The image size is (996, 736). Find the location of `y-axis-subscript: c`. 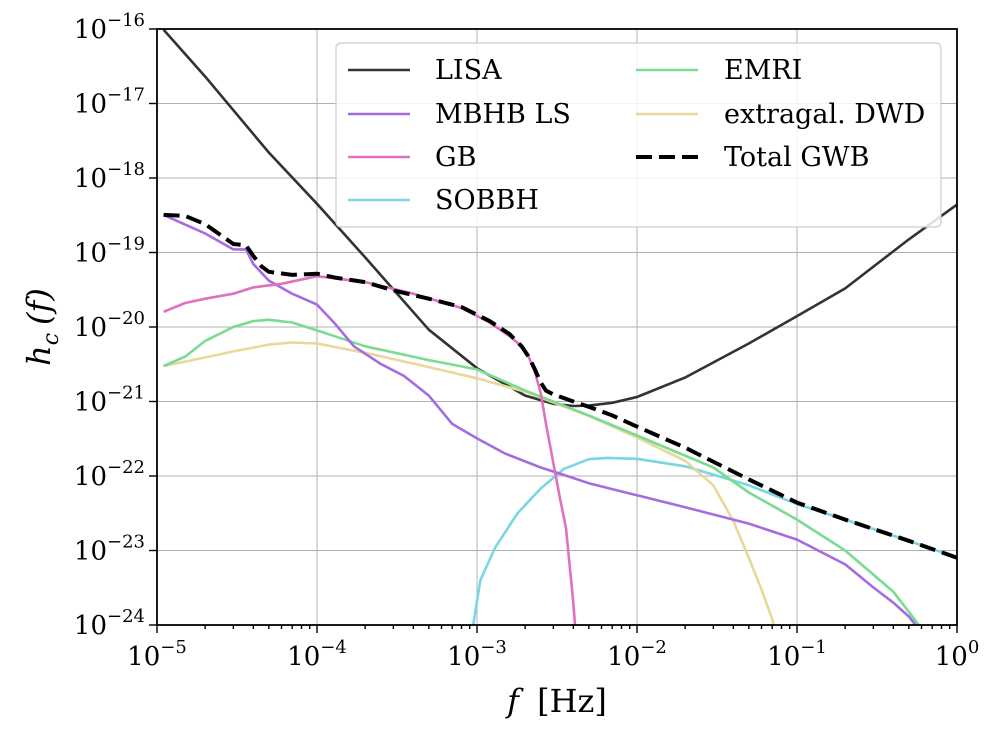

y-axis-subscript: c is located at coordinates (51, 339).